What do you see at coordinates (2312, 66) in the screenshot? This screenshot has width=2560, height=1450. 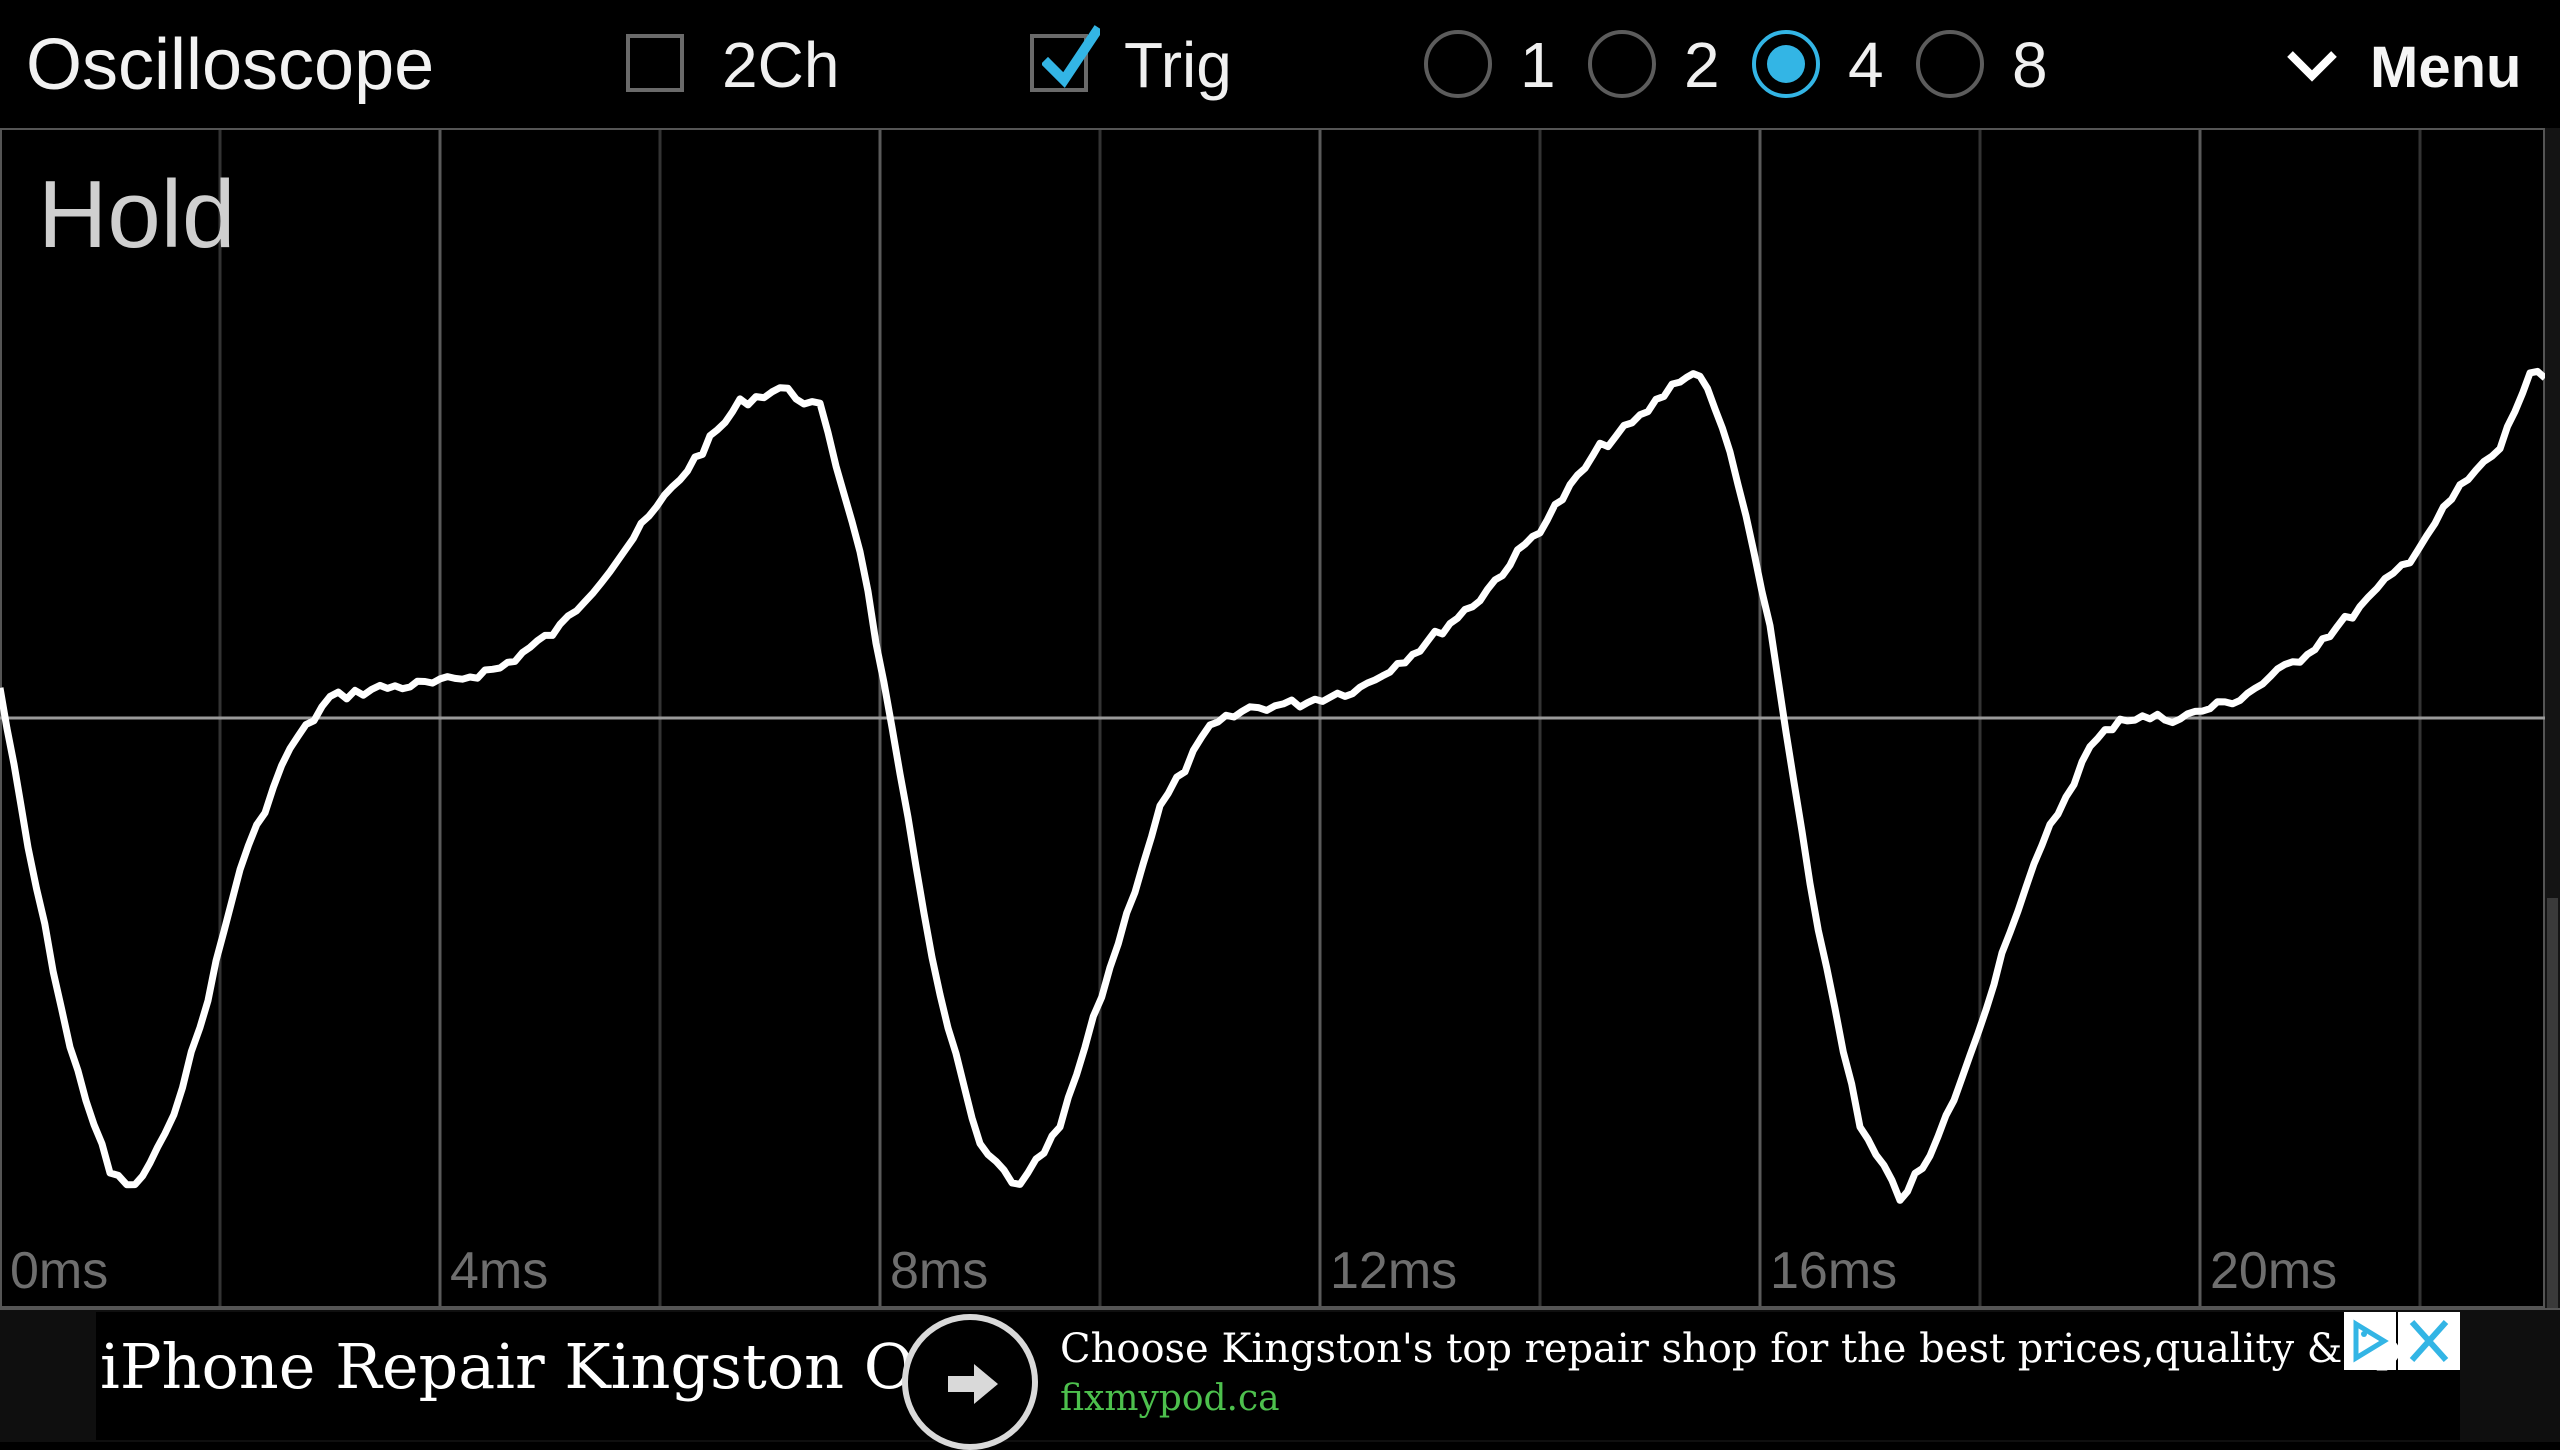 I see `chevron-down-icon` at bounding box center [2312, 66].